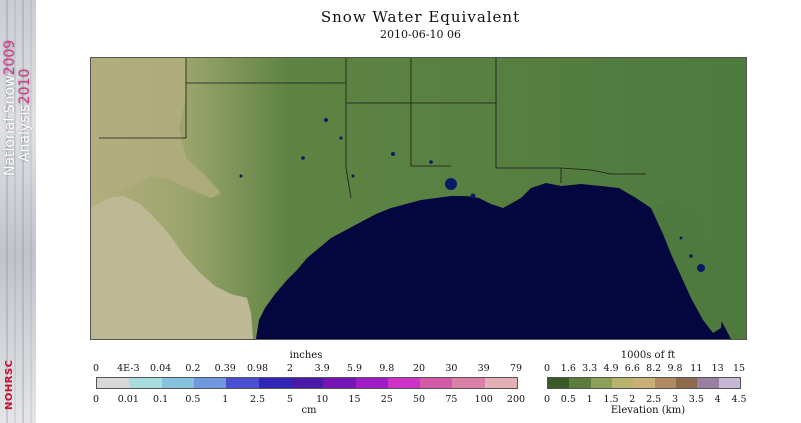  I want to click on map-timestamp: 2010-06-10 06, so click(420, 34).